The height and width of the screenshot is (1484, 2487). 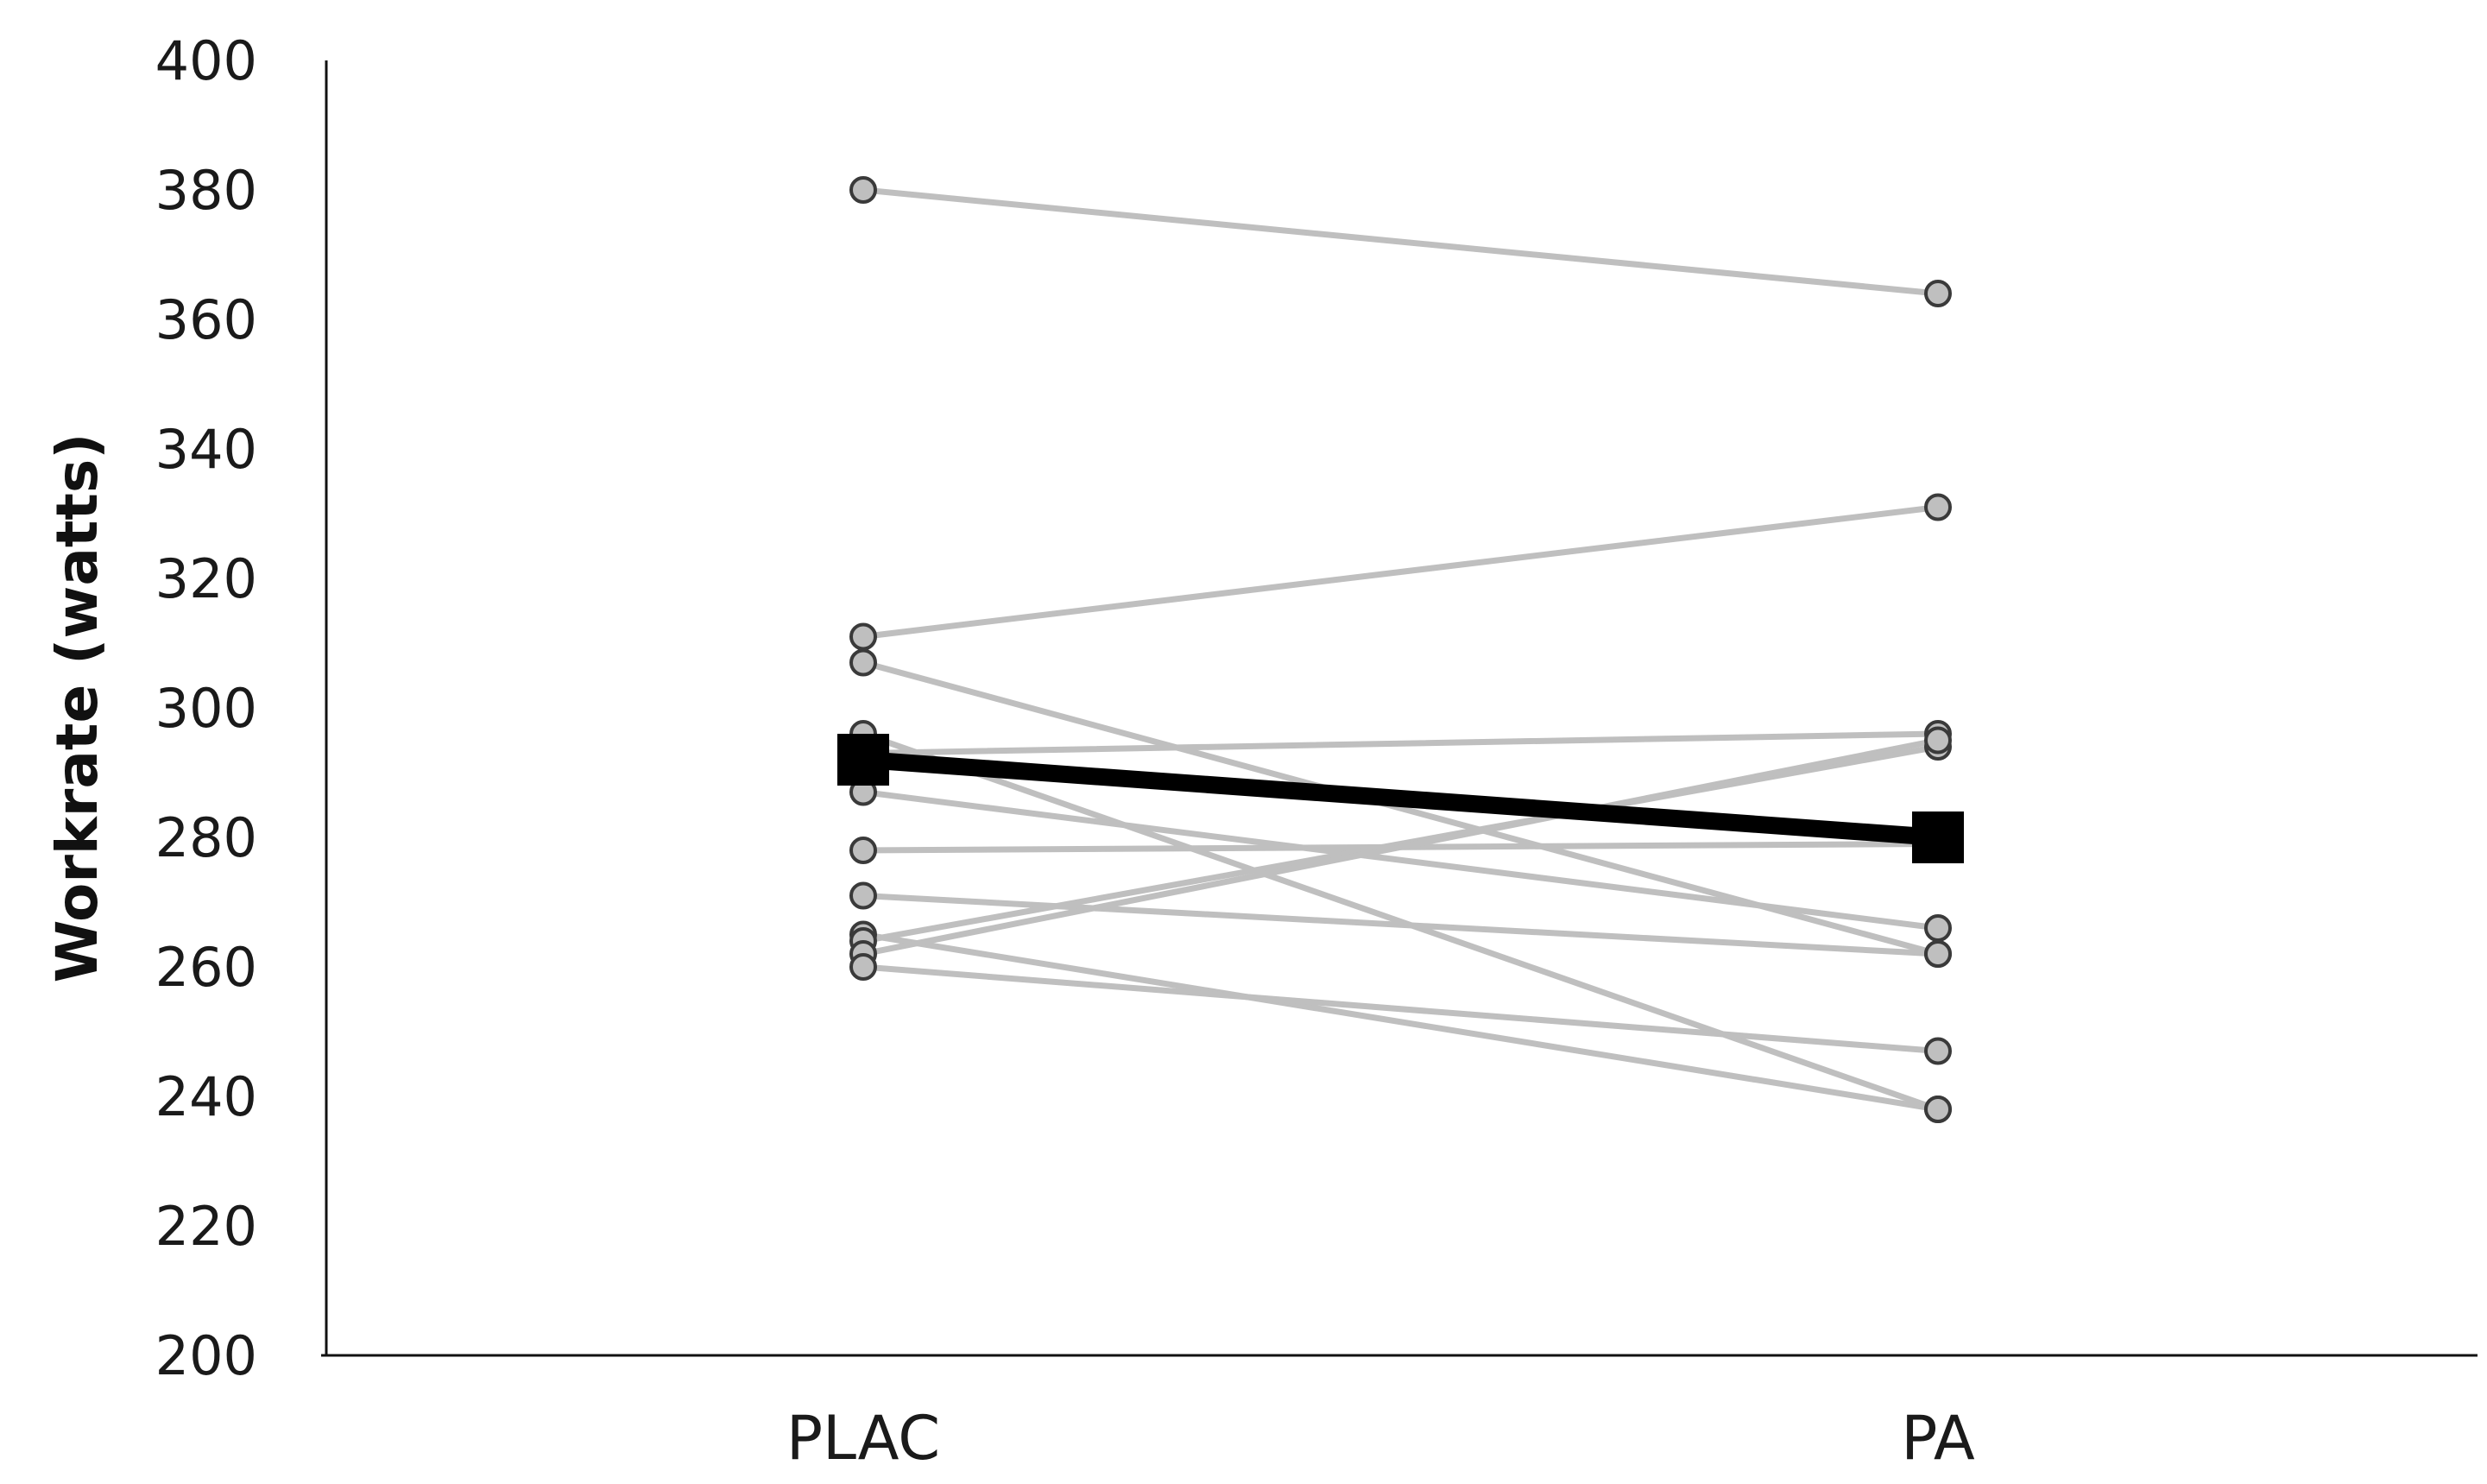 What do you see at coordinates (206, 1355) in the screenshot?
I see `y-tick-label: 200` at bounding box center [206, 1355].